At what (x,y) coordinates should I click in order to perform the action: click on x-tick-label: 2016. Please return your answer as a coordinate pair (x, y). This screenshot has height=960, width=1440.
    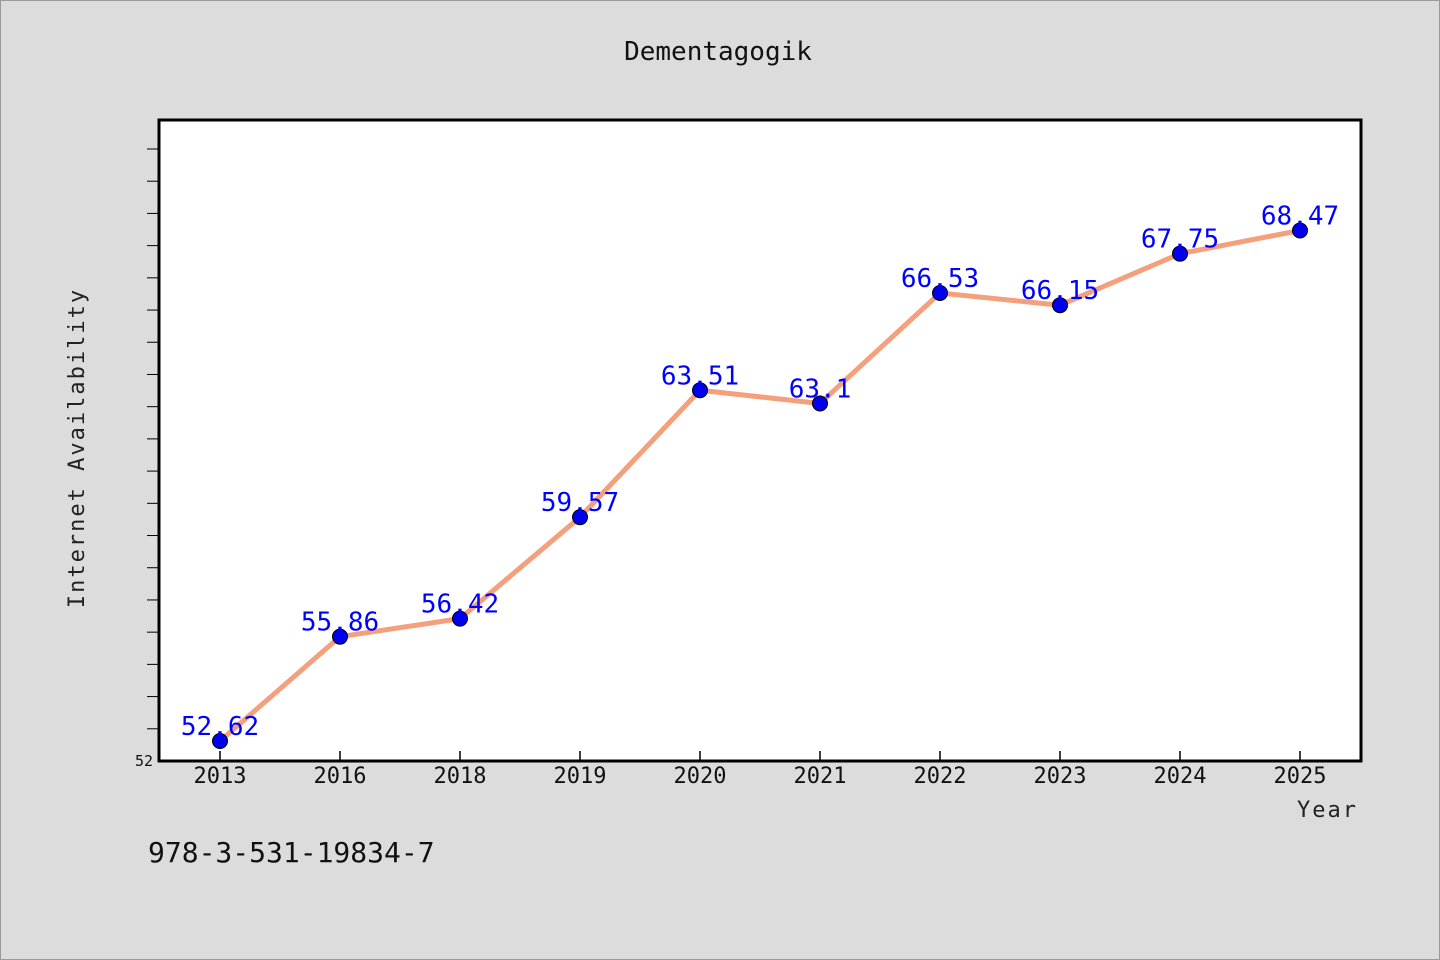
    Looking at the image, I should click on (340, 776).